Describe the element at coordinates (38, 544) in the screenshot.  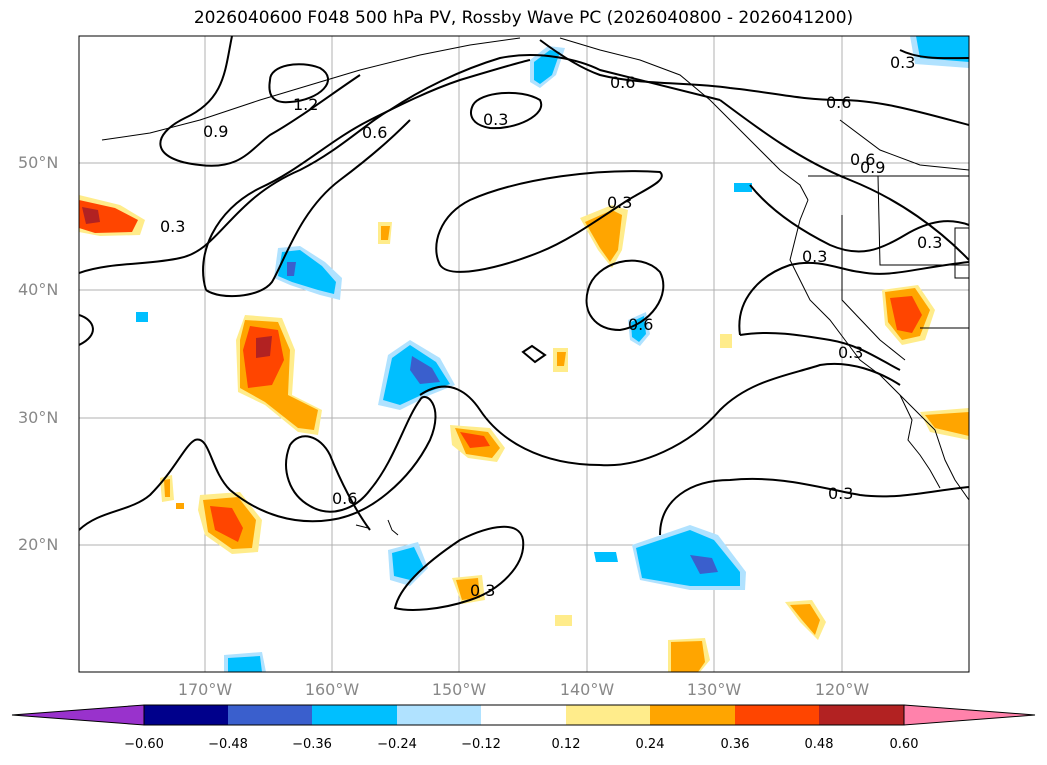
I see `lat-label: 20°N` at that location.